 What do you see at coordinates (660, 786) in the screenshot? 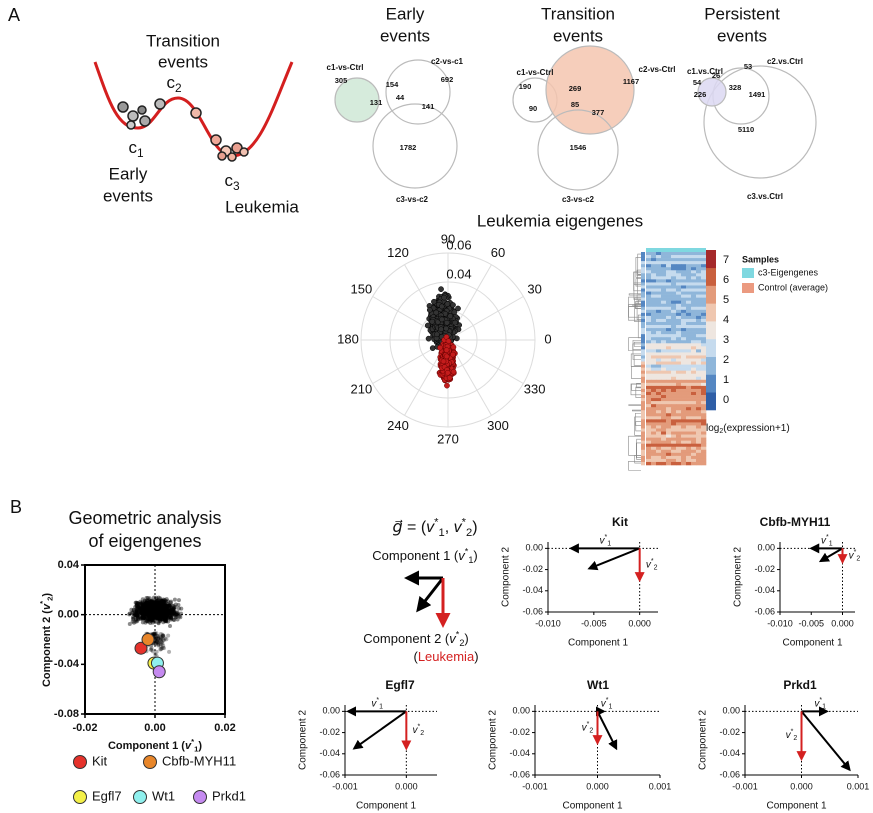
I see `x-tick-label: 0.001` at bounding box center [660, 786].